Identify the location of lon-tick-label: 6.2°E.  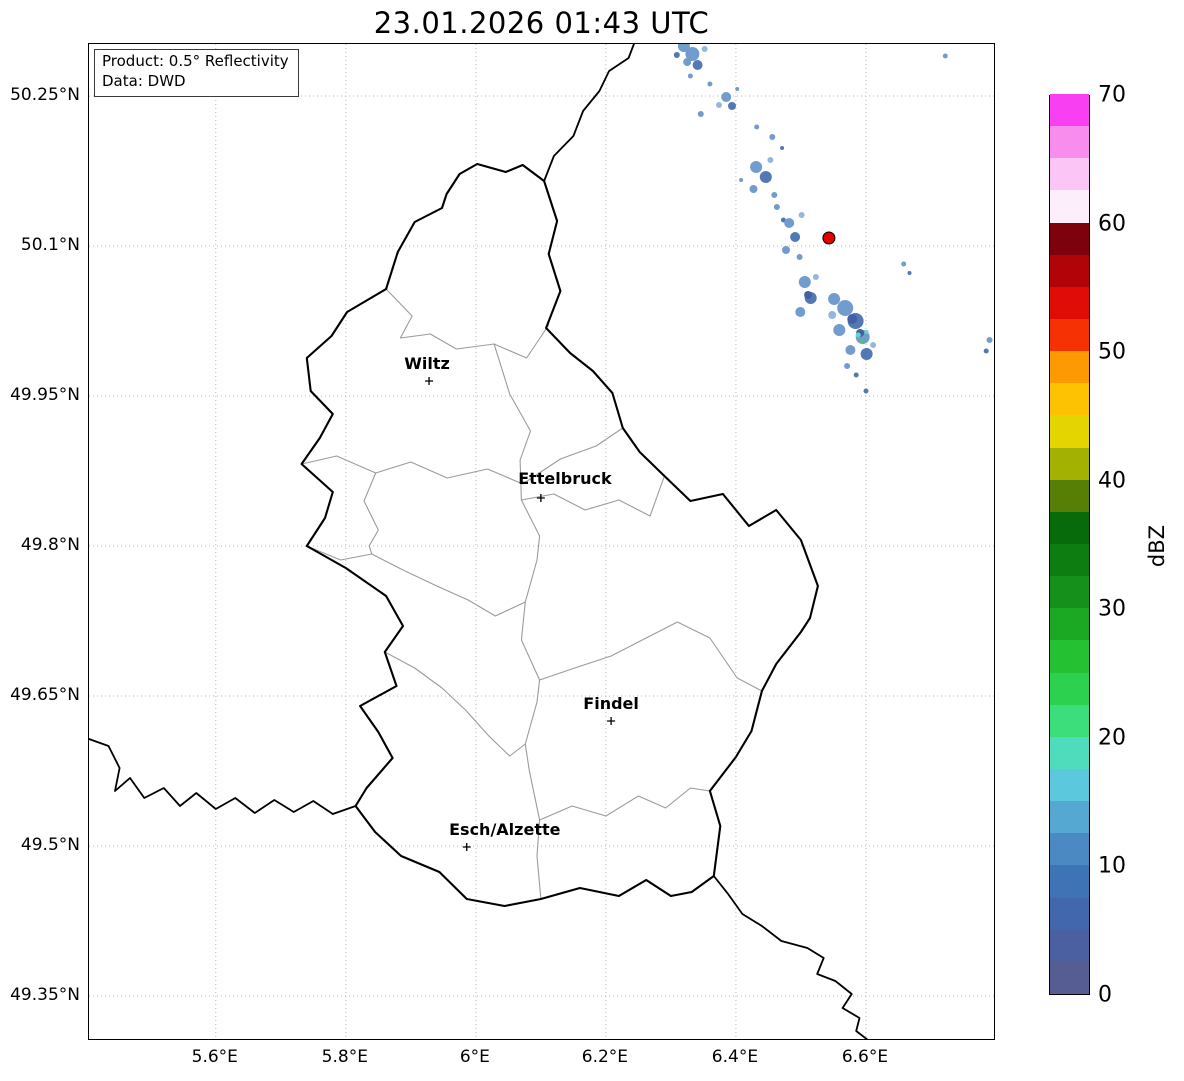
(605, 1057).